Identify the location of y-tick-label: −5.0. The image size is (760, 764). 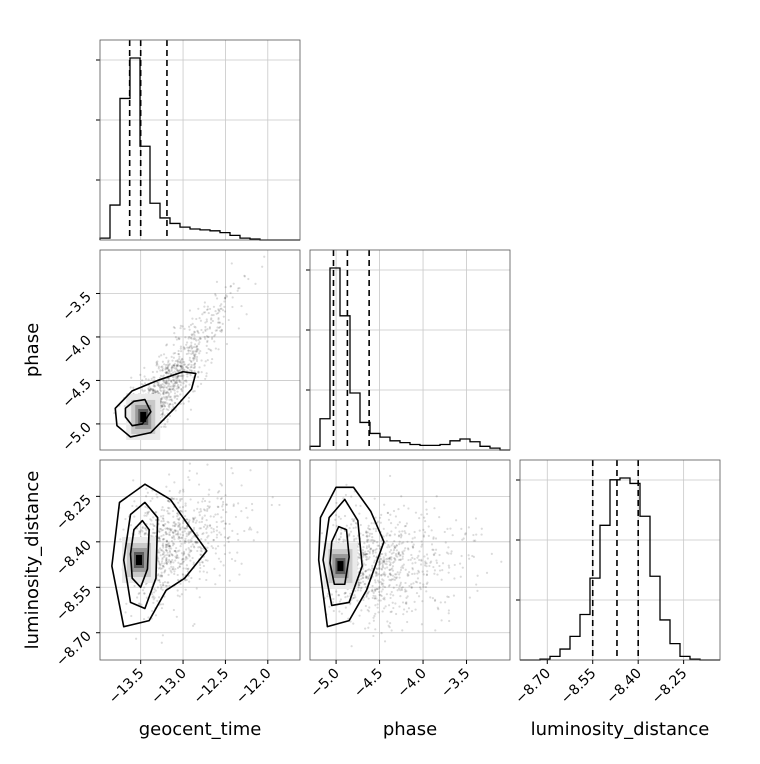
(76, 436).